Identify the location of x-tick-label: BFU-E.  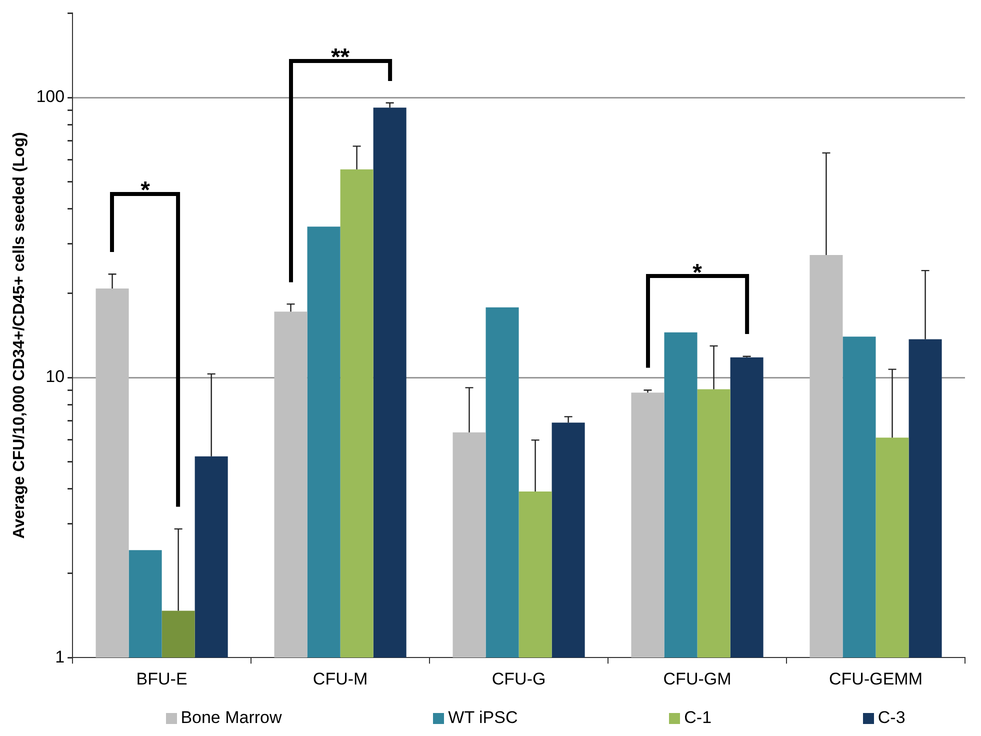
(162, 678).